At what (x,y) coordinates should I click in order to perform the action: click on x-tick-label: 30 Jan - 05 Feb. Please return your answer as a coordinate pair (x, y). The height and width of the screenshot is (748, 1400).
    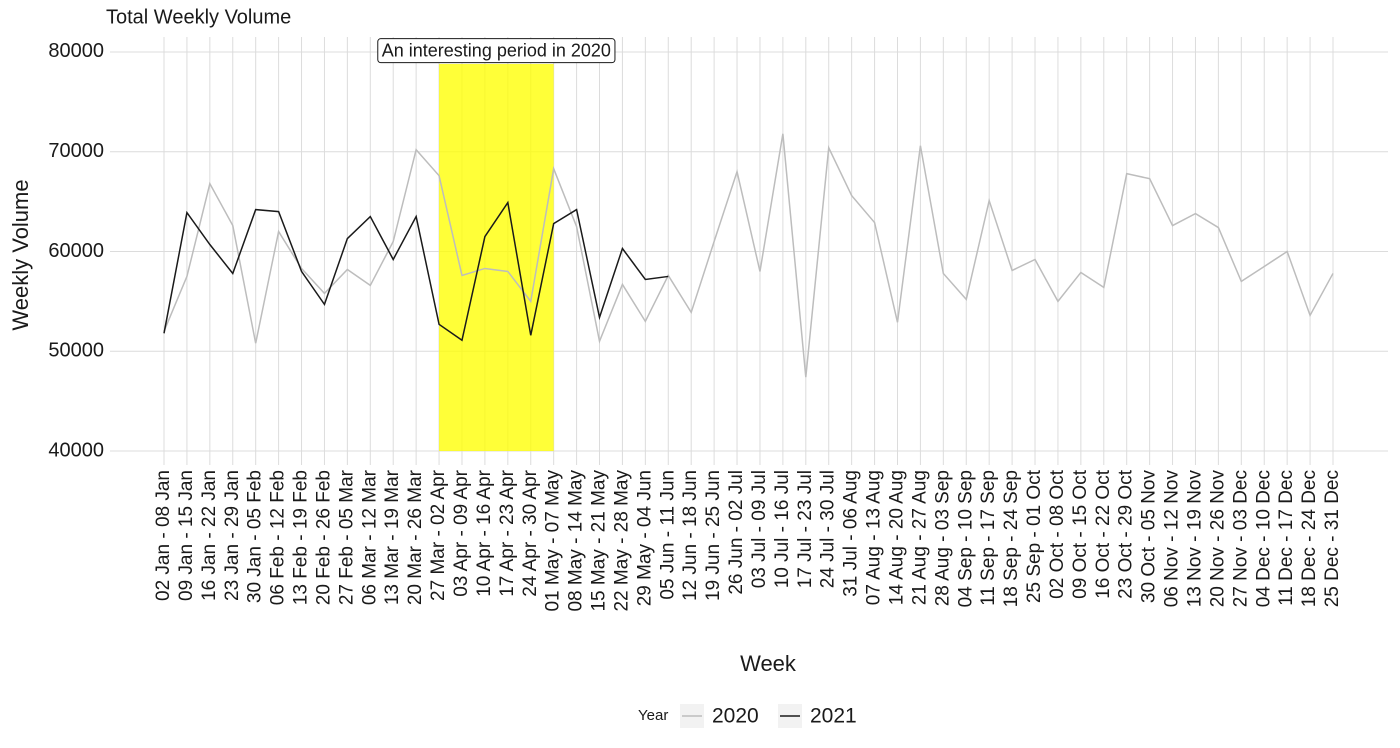
    Looking at the image, I should click on (255, 536).